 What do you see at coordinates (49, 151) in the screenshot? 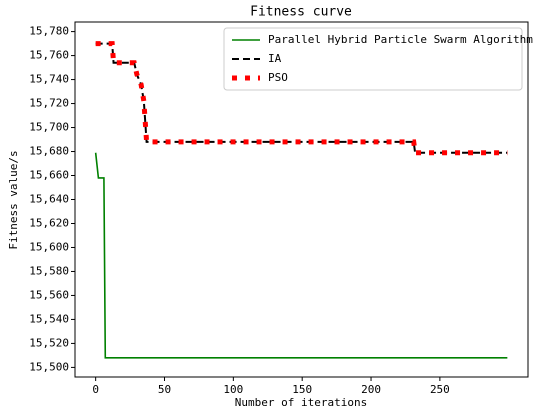
I see `y-tick-label: 15,680` at bounding box center [49, 151].